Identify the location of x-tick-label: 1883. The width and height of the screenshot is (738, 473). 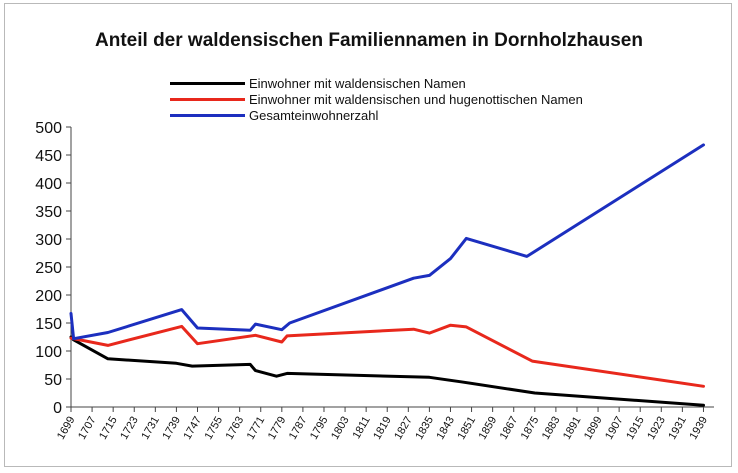
(551, 428).